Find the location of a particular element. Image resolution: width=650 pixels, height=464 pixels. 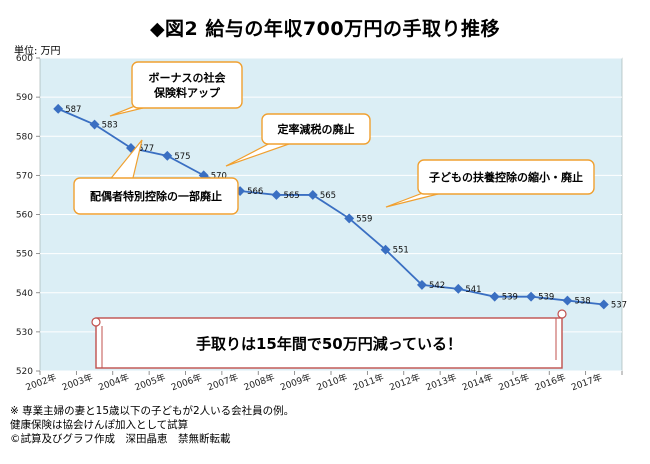

callout-text: 保険料アップ is located at coordinates (187, 93).